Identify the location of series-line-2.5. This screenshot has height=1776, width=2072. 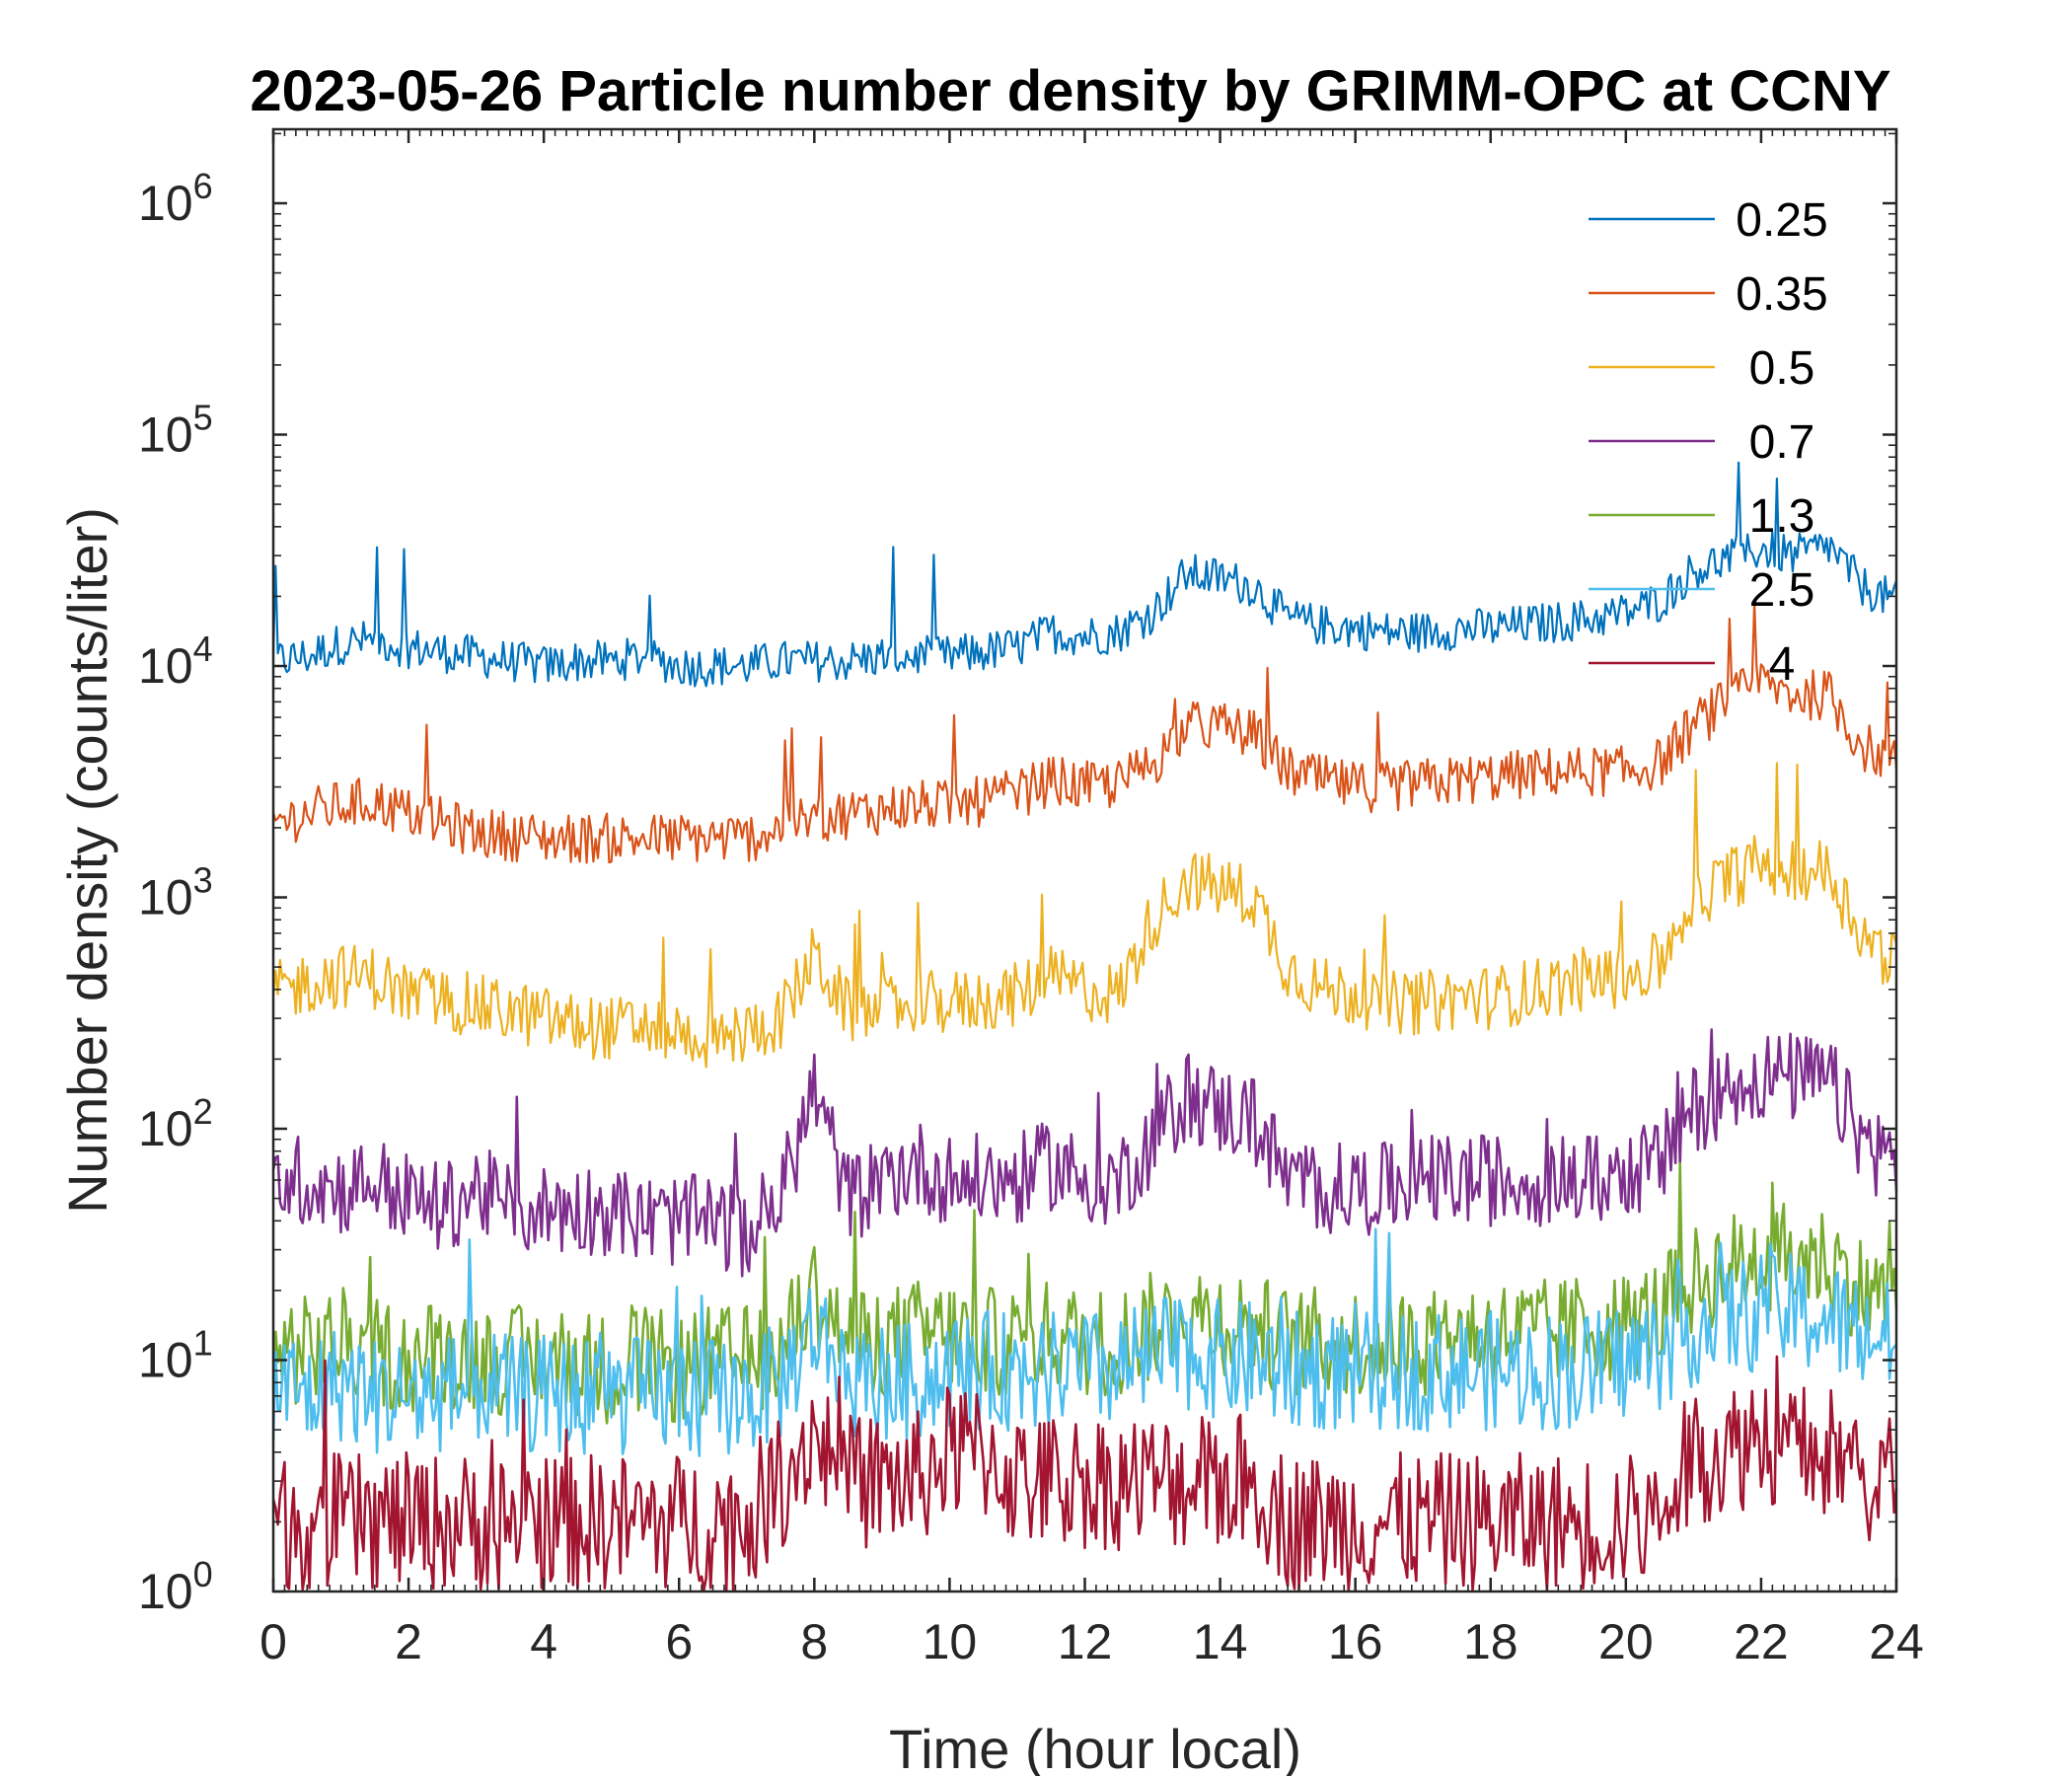
(1084, 1342).